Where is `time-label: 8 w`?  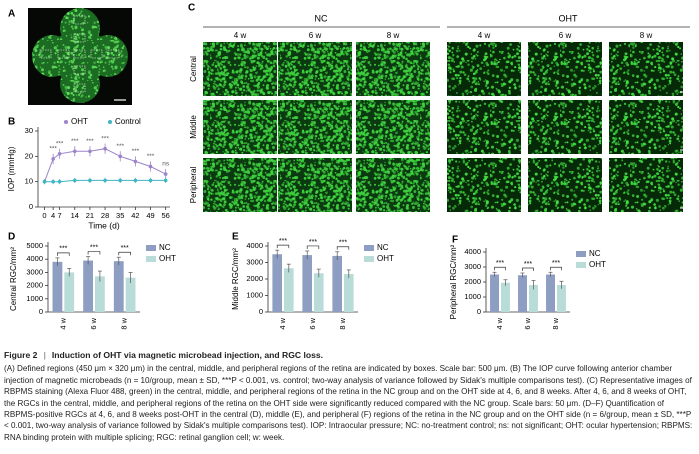 time-label: 8 w is located at coordinates (393, 35).